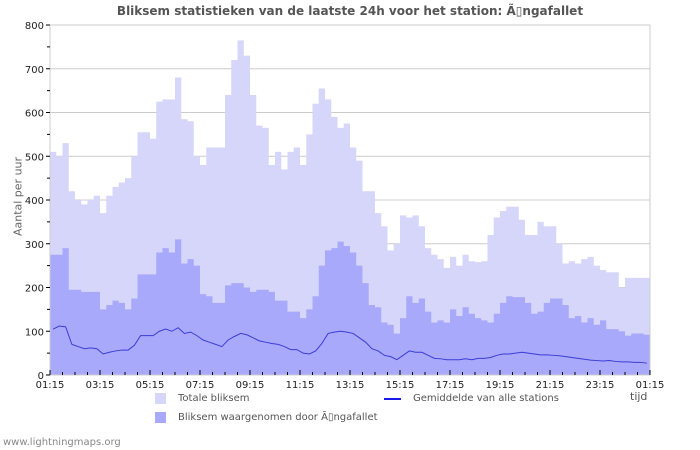  Describe the element at coordinates (62, 442) in the screenshot. I see `footer-link: www.lightningmaps.org` at that location.